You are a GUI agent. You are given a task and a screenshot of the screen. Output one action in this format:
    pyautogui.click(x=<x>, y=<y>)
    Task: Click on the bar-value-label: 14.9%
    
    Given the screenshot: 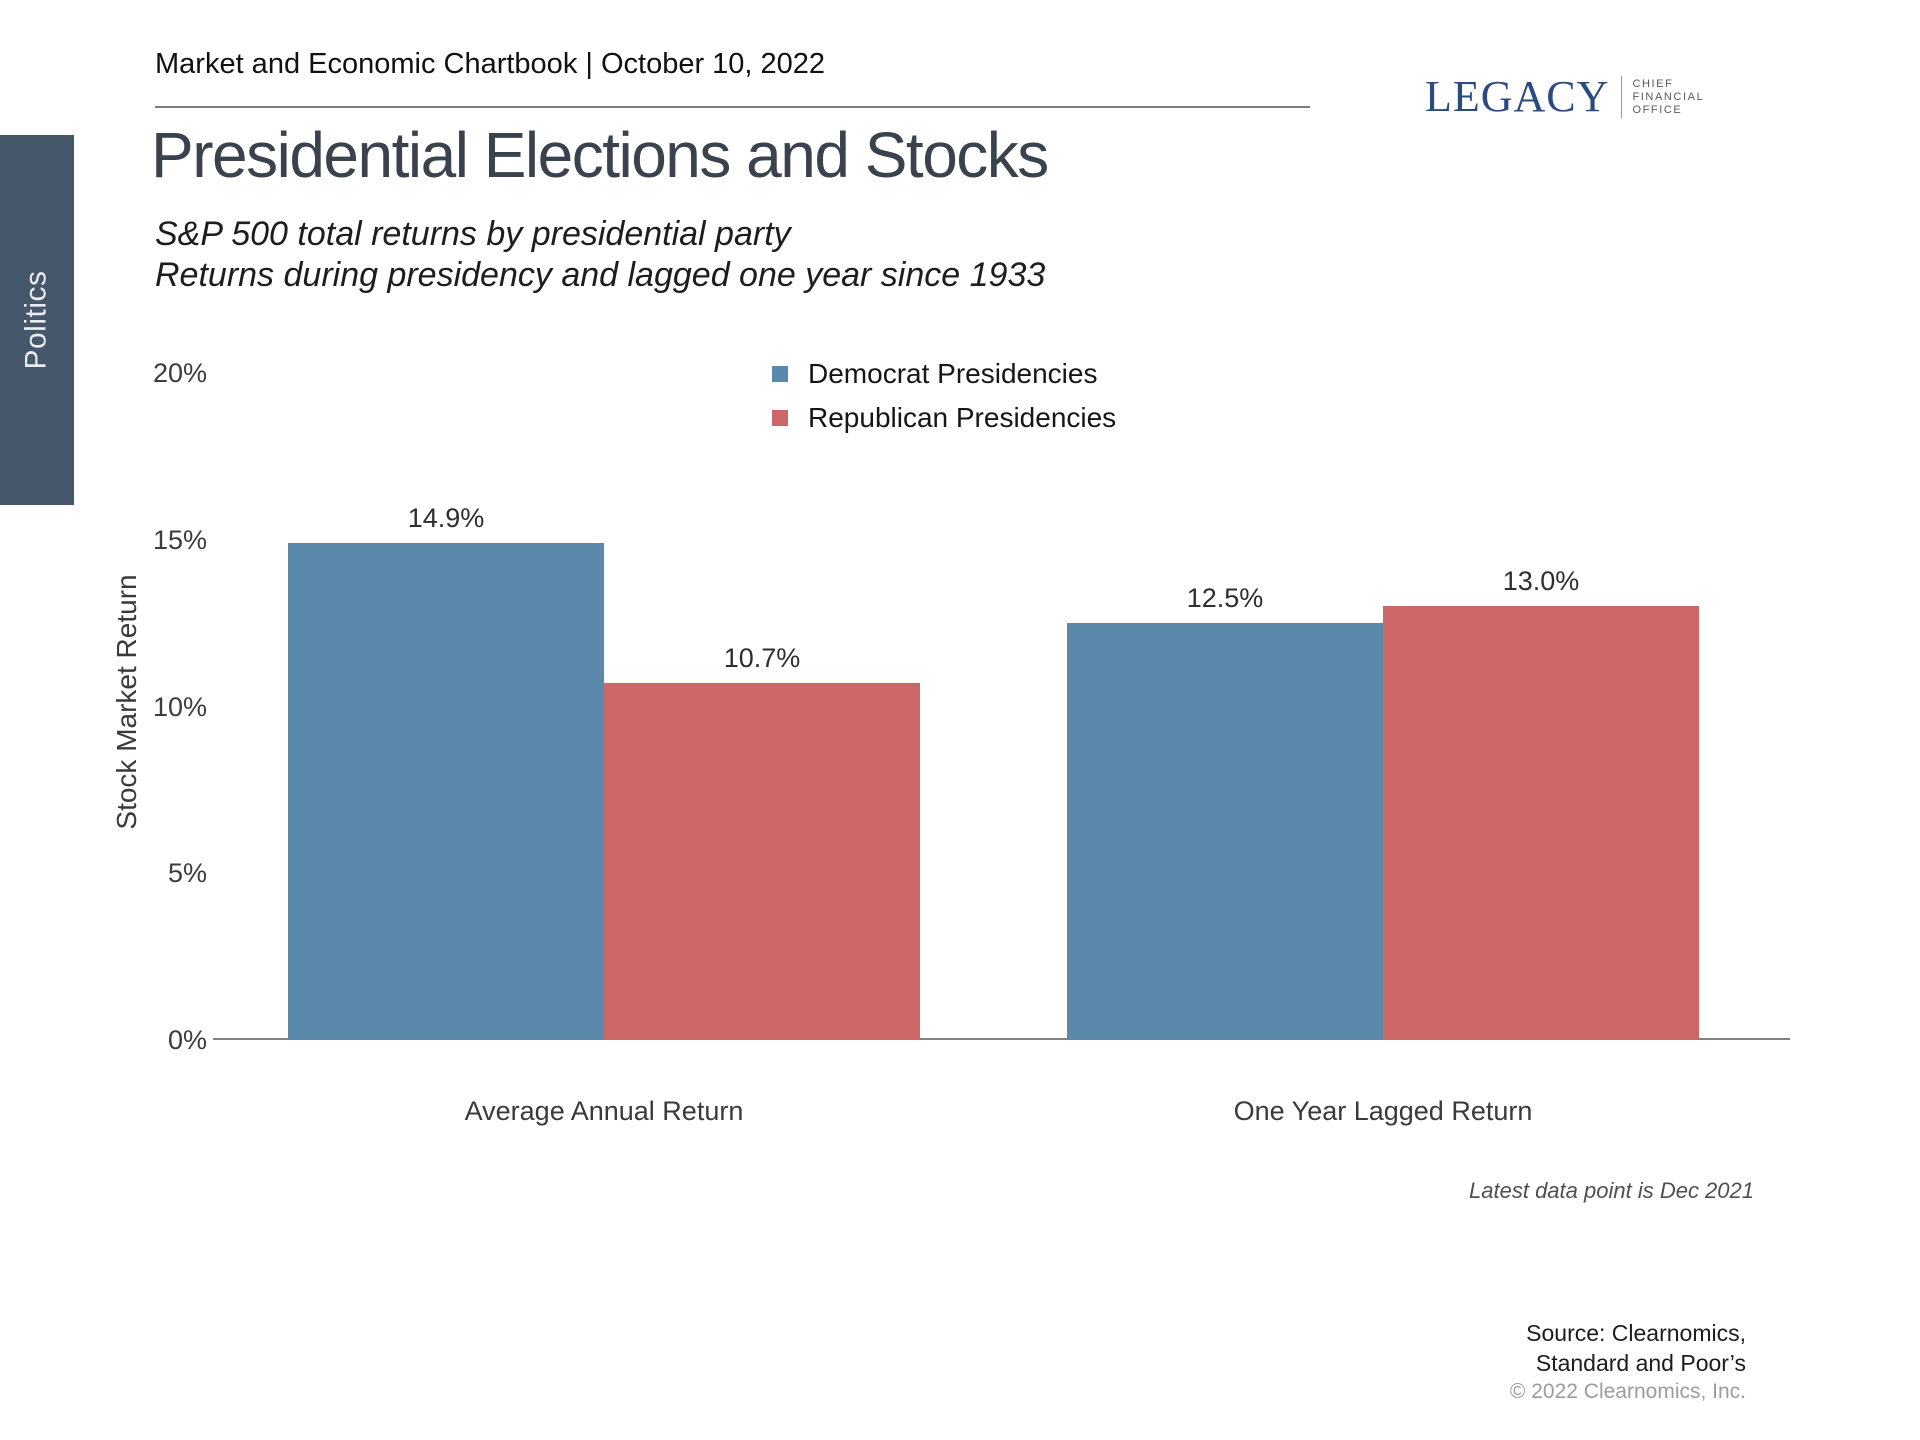 What is the action you would take?
    pyautogui.click(x=446, y=518)
    